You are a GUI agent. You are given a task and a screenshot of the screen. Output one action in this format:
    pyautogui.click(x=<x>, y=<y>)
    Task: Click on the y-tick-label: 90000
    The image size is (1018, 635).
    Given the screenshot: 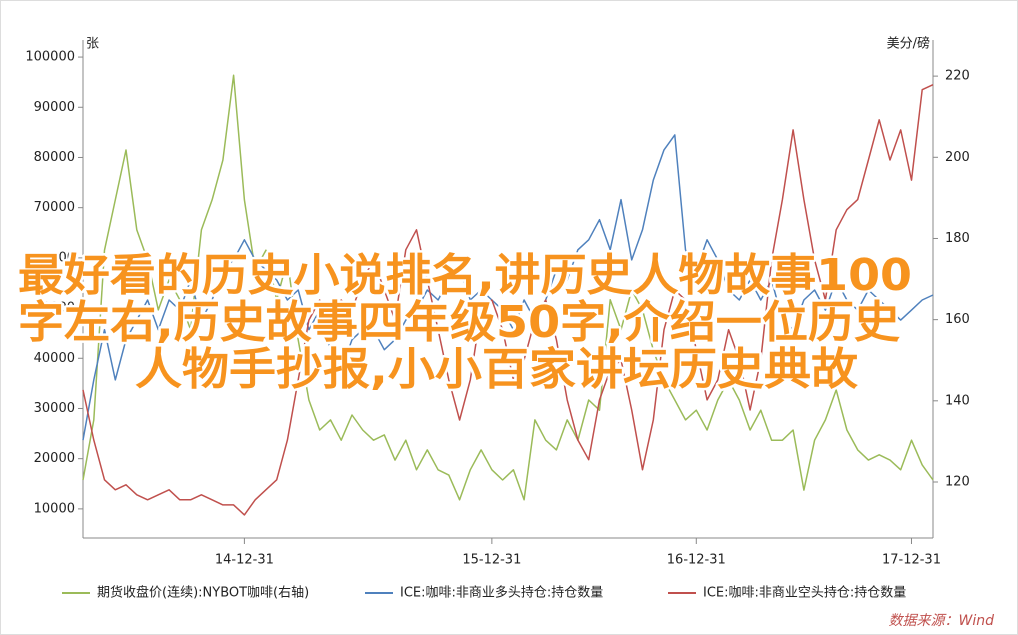 What is the action you would take?
    pyautogui.click(x=54, y=107)
    